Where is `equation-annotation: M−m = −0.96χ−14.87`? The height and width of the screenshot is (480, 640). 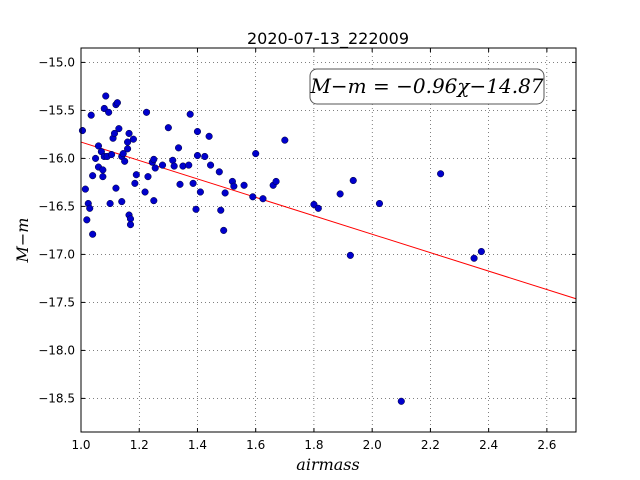
equation-annotation: M−m = −0.96χ−14.87 is located at coordinates (427, 86).